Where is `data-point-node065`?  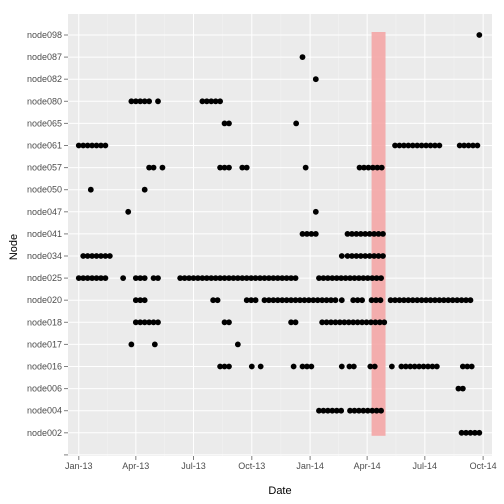 data-point-node065 is located at coordinates (224, 123).